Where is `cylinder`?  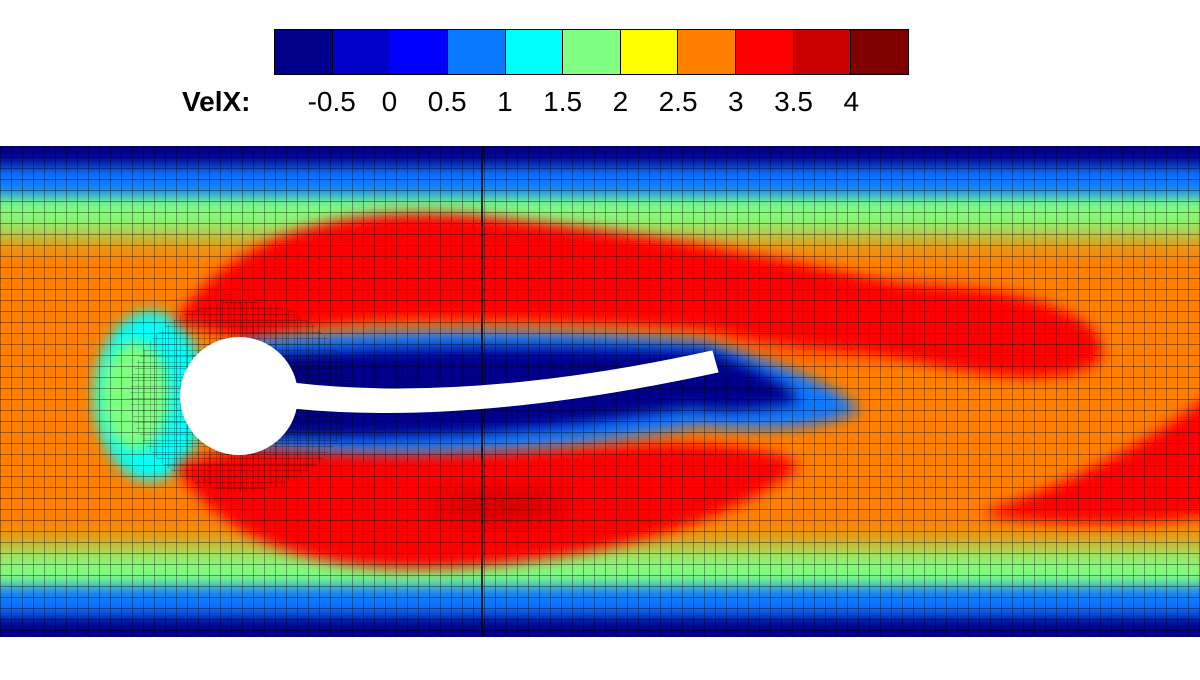 cylinder is located at coordinates (239, 396).